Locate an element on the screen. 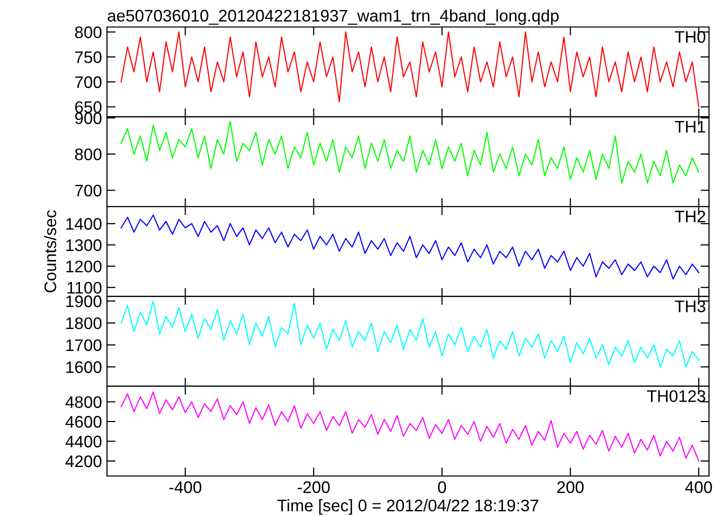 The image size is (724, 516). y-tick-label: 900 is located at coordinates (88, 118).